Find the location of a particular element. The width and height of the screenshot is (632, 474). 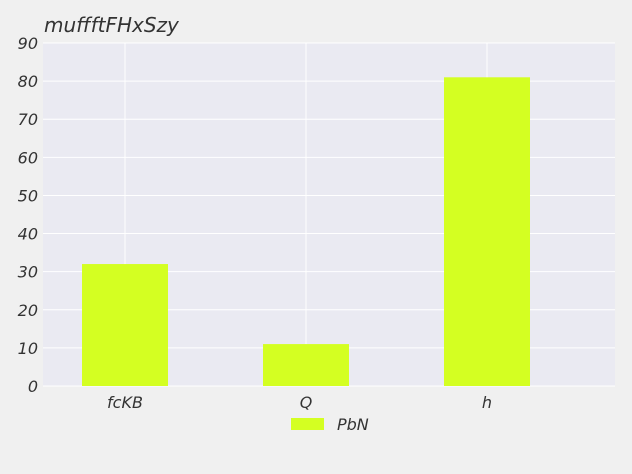

bar-h is located at coordinates (487, 232).